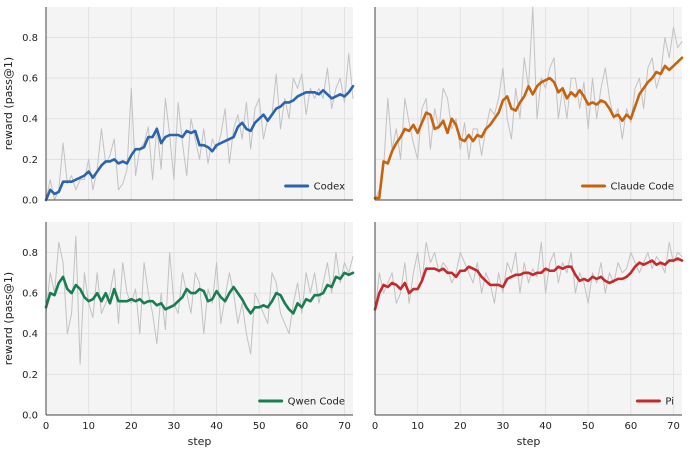 This screenshot has height=457, width=690. I want to click on legend-label: Codex, so click(329, 187).